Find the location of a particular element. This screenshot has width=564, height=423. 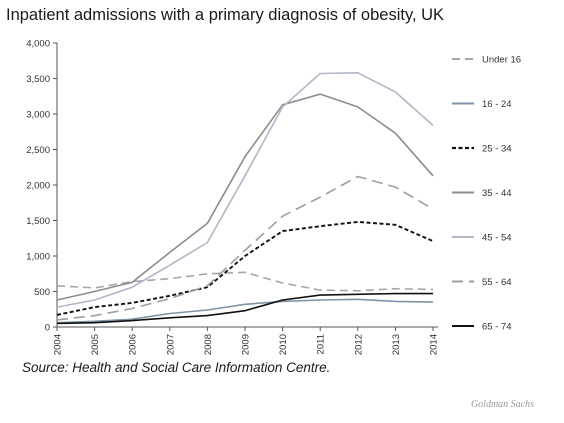

x-tick-label: 2013 is located at coordinates (396, 344).